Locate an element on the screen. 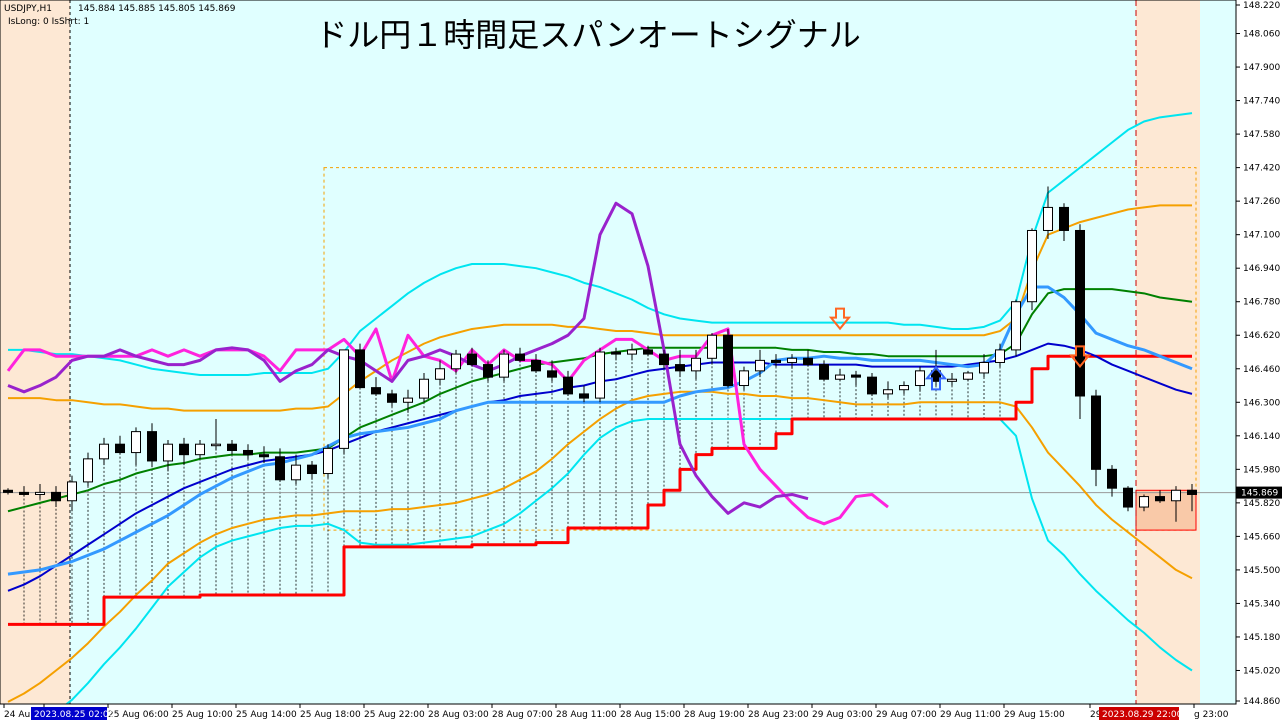 The image size is (1284, 728). y-tick-label: 145.180 is located at coordinates (1261, 638).